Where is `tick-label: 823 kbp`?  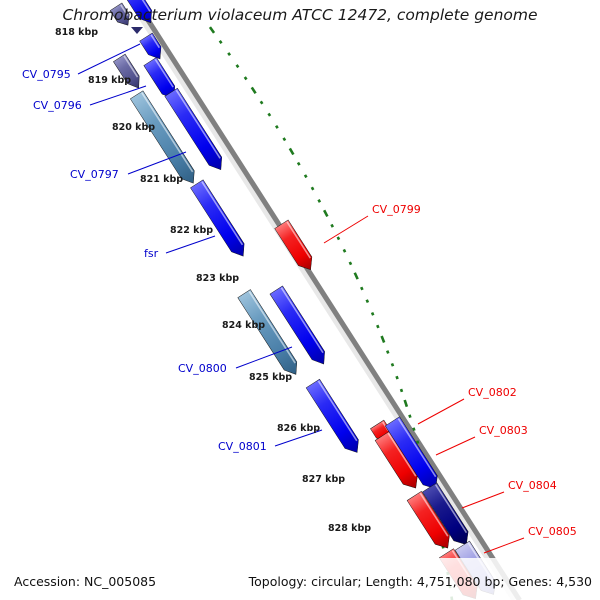
tick-label: 823 kbp is located at coordinates (217, 278).